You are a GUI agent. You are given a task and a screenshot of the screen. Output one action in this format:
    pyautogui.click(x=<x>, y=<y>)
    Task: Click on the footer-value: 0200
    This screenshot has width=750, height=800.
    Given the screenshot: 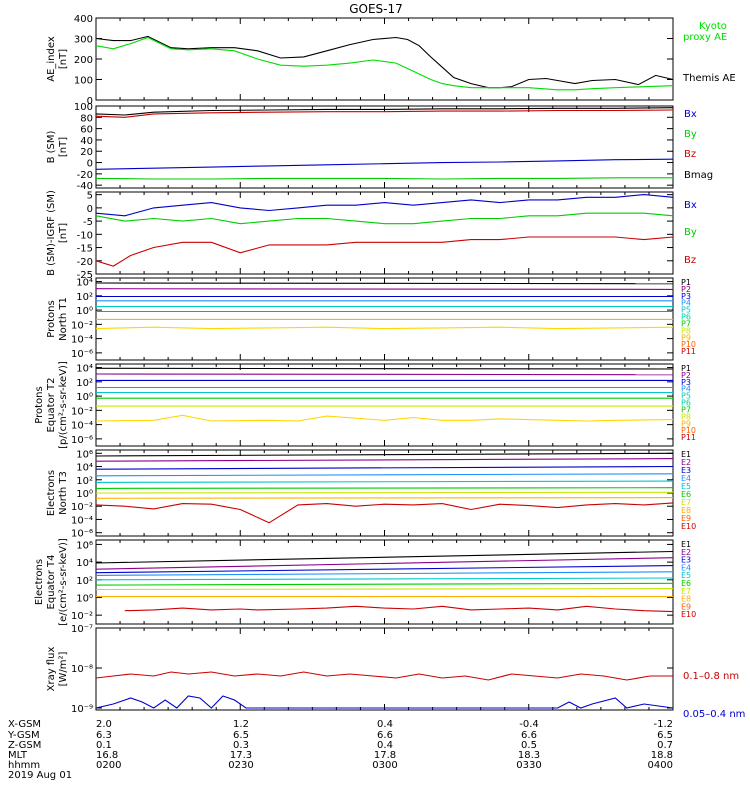 What is the action you would take?
    pyautogui.click(x=108, y=765)
    